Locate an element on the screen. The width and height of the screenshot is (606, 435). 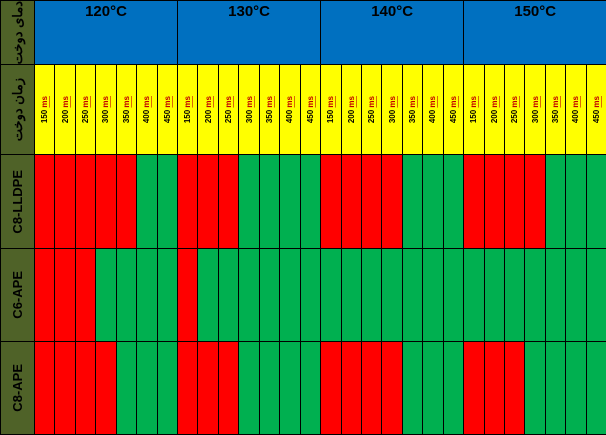
temperature-header-3: 150°C is located at coordinates (535, 33).